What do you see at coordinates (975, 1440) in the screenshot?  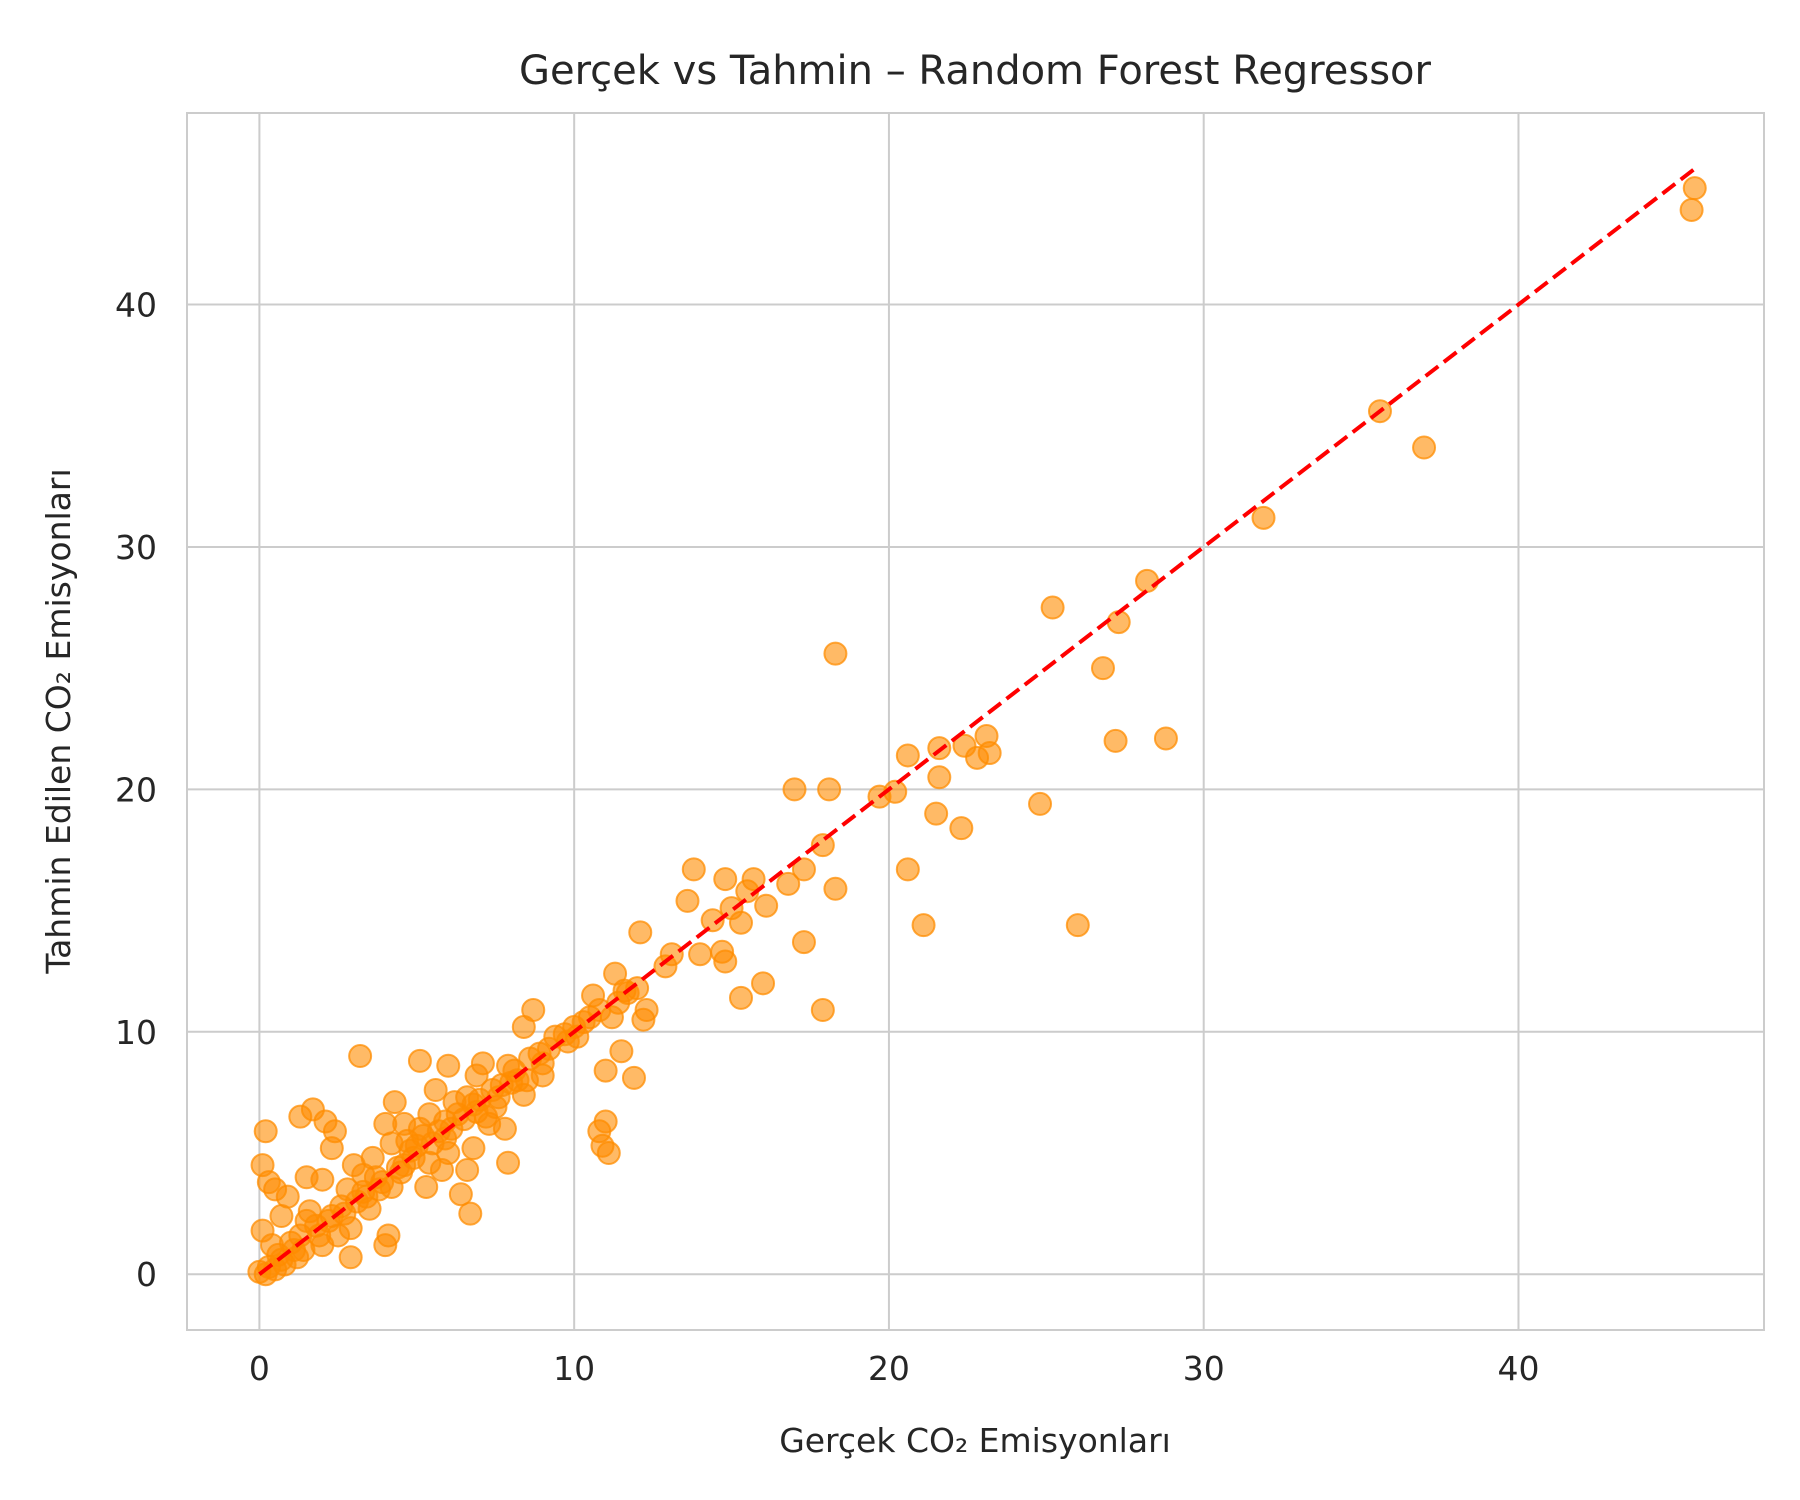 I see `x-axis-label: Gerçek CO₂ Emisyonları` at bounding box center [975, 1440].